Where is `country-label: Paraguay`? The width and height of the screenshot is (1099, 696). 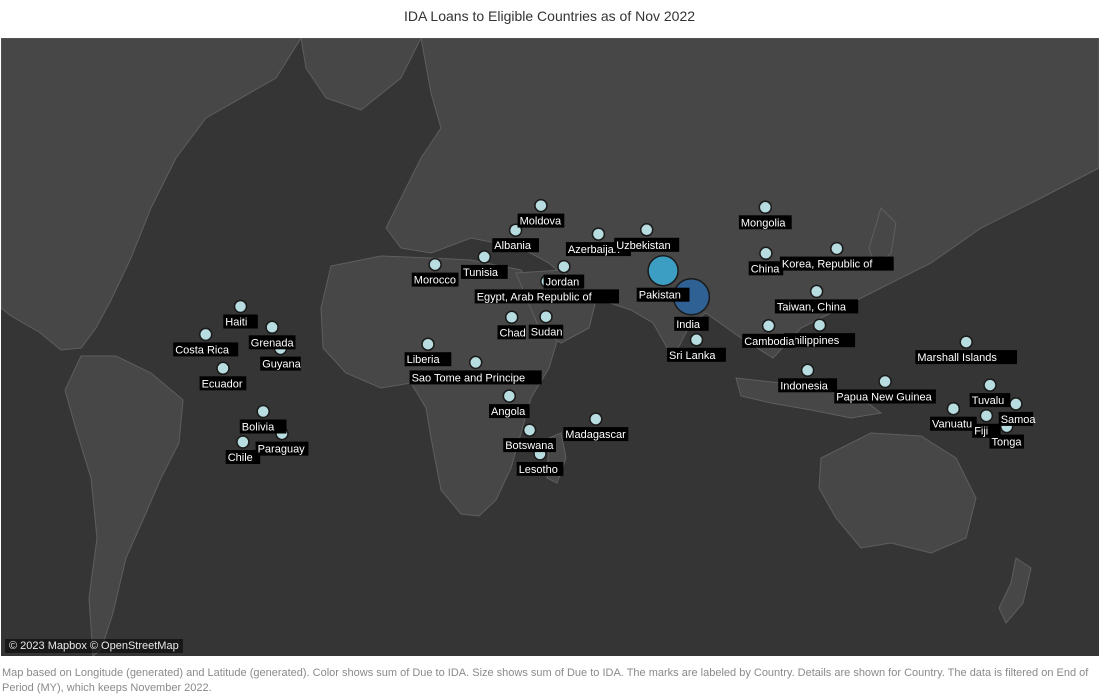 country-label: Paraguay is located at coordinates (282, 450).